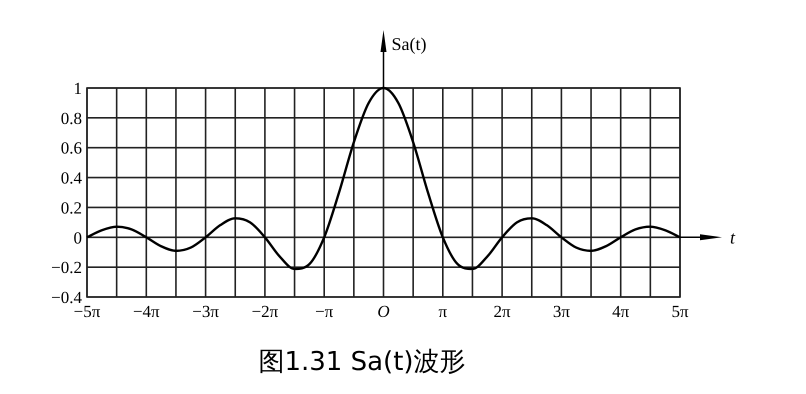 Image resolution: width=806 pixels, height=394 pixels. I want to click on x-tick-label: −2π, so click(265, 311).